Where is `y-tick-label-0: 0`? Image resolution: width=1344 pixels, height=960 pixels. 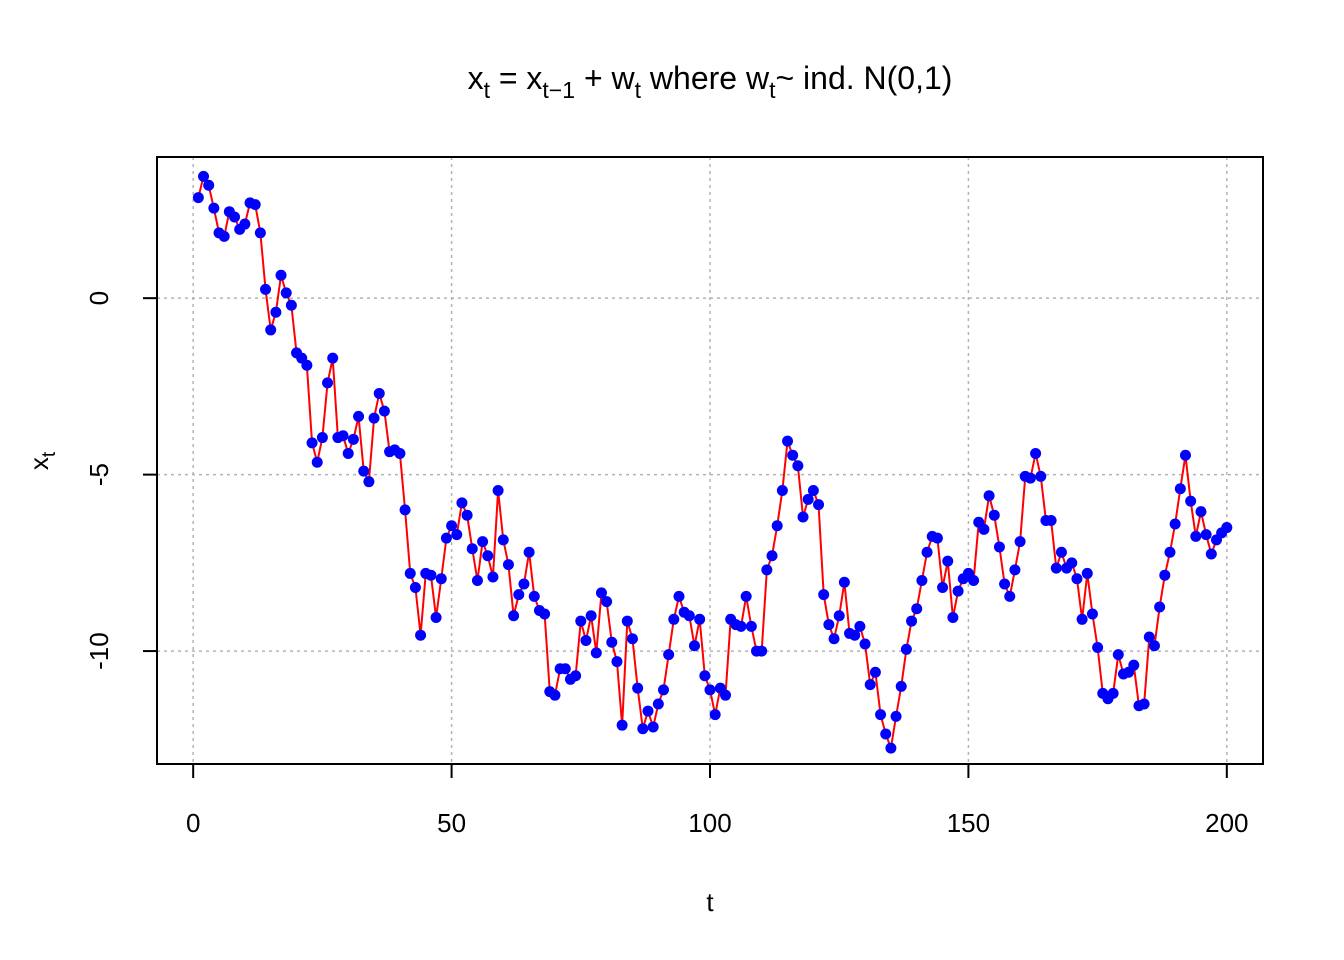
y-tick-label-0: 0 is located at coordinates (99, 298).